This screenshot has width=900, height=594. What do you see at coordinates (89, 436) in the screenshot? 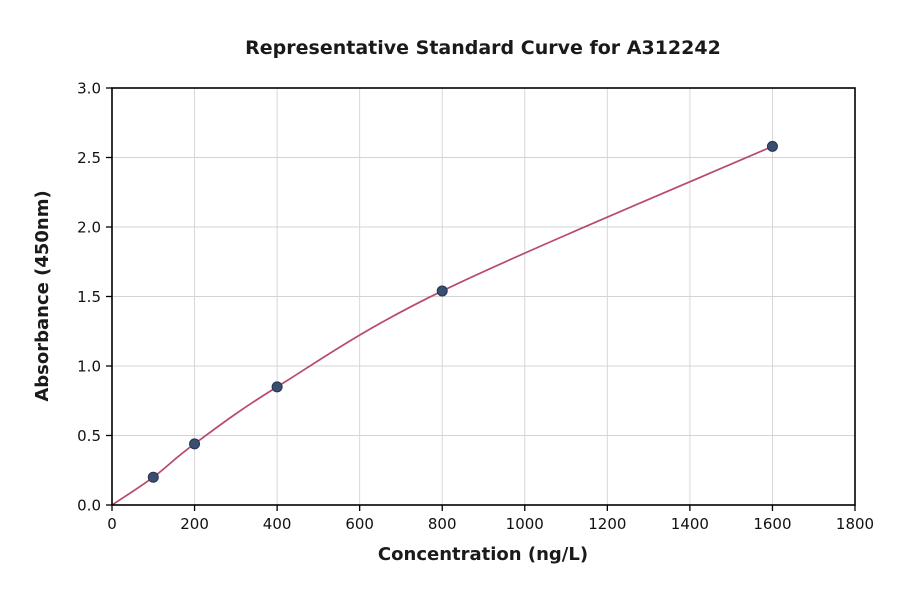
I see `y-tick-label: 0.5` at bounding box center [89, 436].